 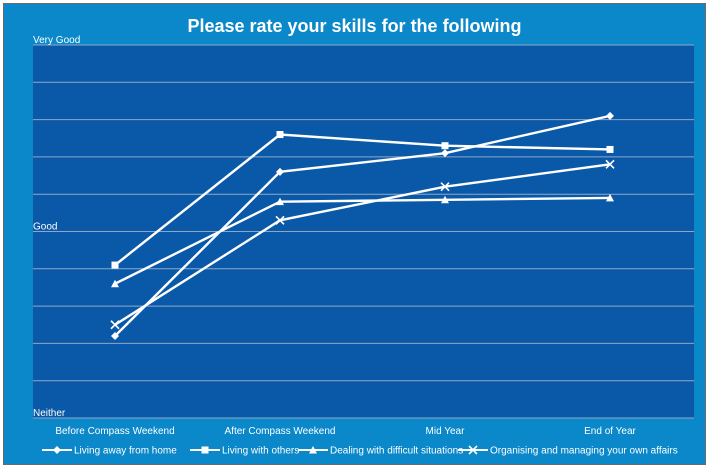 What do you see at coordinates (260, 451) in the screenshot?
I see `legend-label: Living with others` at bounding box center [260, 451].